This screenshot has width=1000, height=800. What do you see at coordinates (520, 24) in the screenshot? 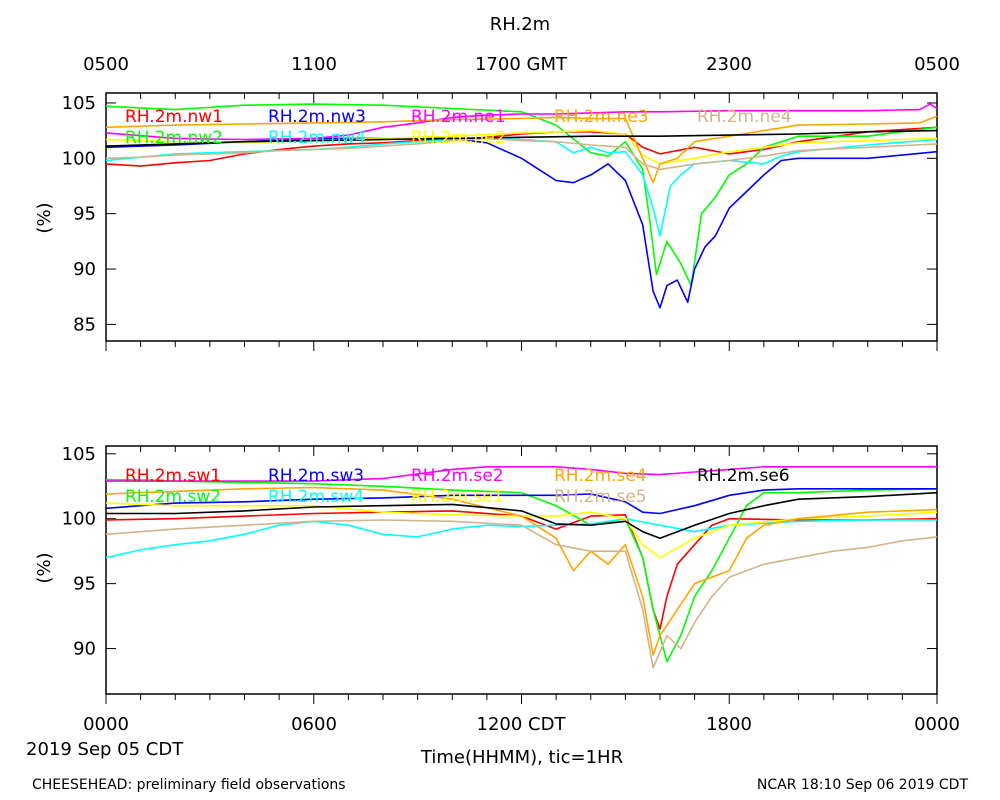
I see `chart-title: RH.2m` at bounding box center [520, 24].